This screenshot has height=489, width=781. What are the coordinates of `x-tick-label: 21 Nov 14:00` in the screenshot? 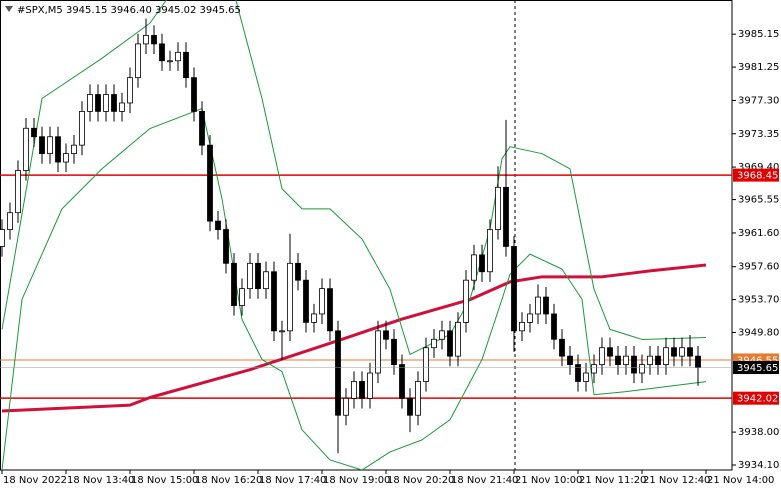 It's located at (740, 480).